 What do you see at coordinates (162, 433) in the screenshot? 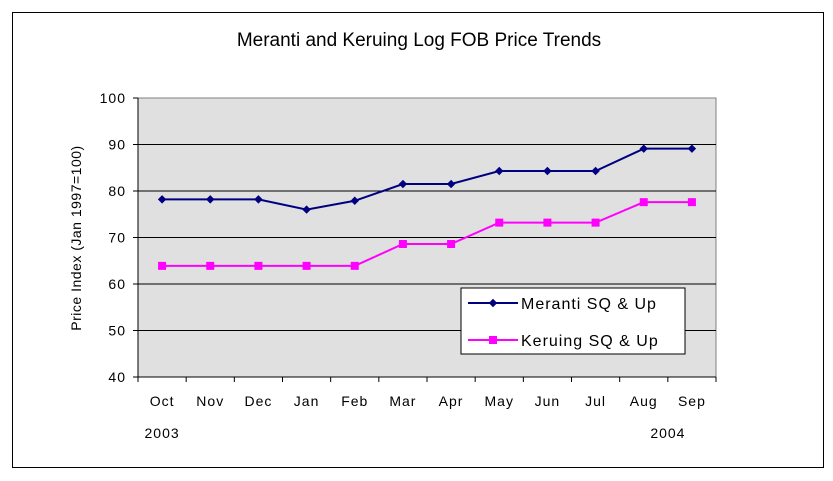
I see `year-label: 2003` at bounding box center [162, 433].